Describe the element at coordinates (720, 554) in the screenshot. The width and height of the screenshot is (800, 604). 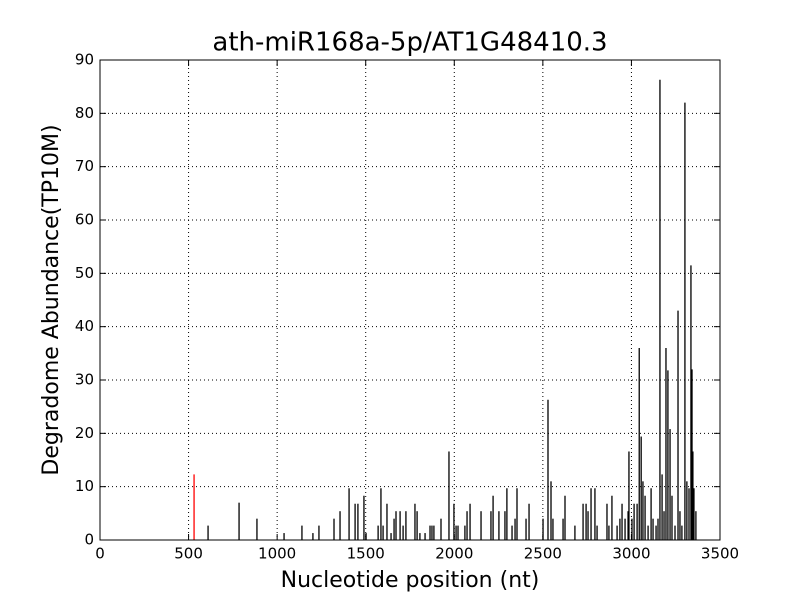
I see `x-tick-label: 3500` at that location.